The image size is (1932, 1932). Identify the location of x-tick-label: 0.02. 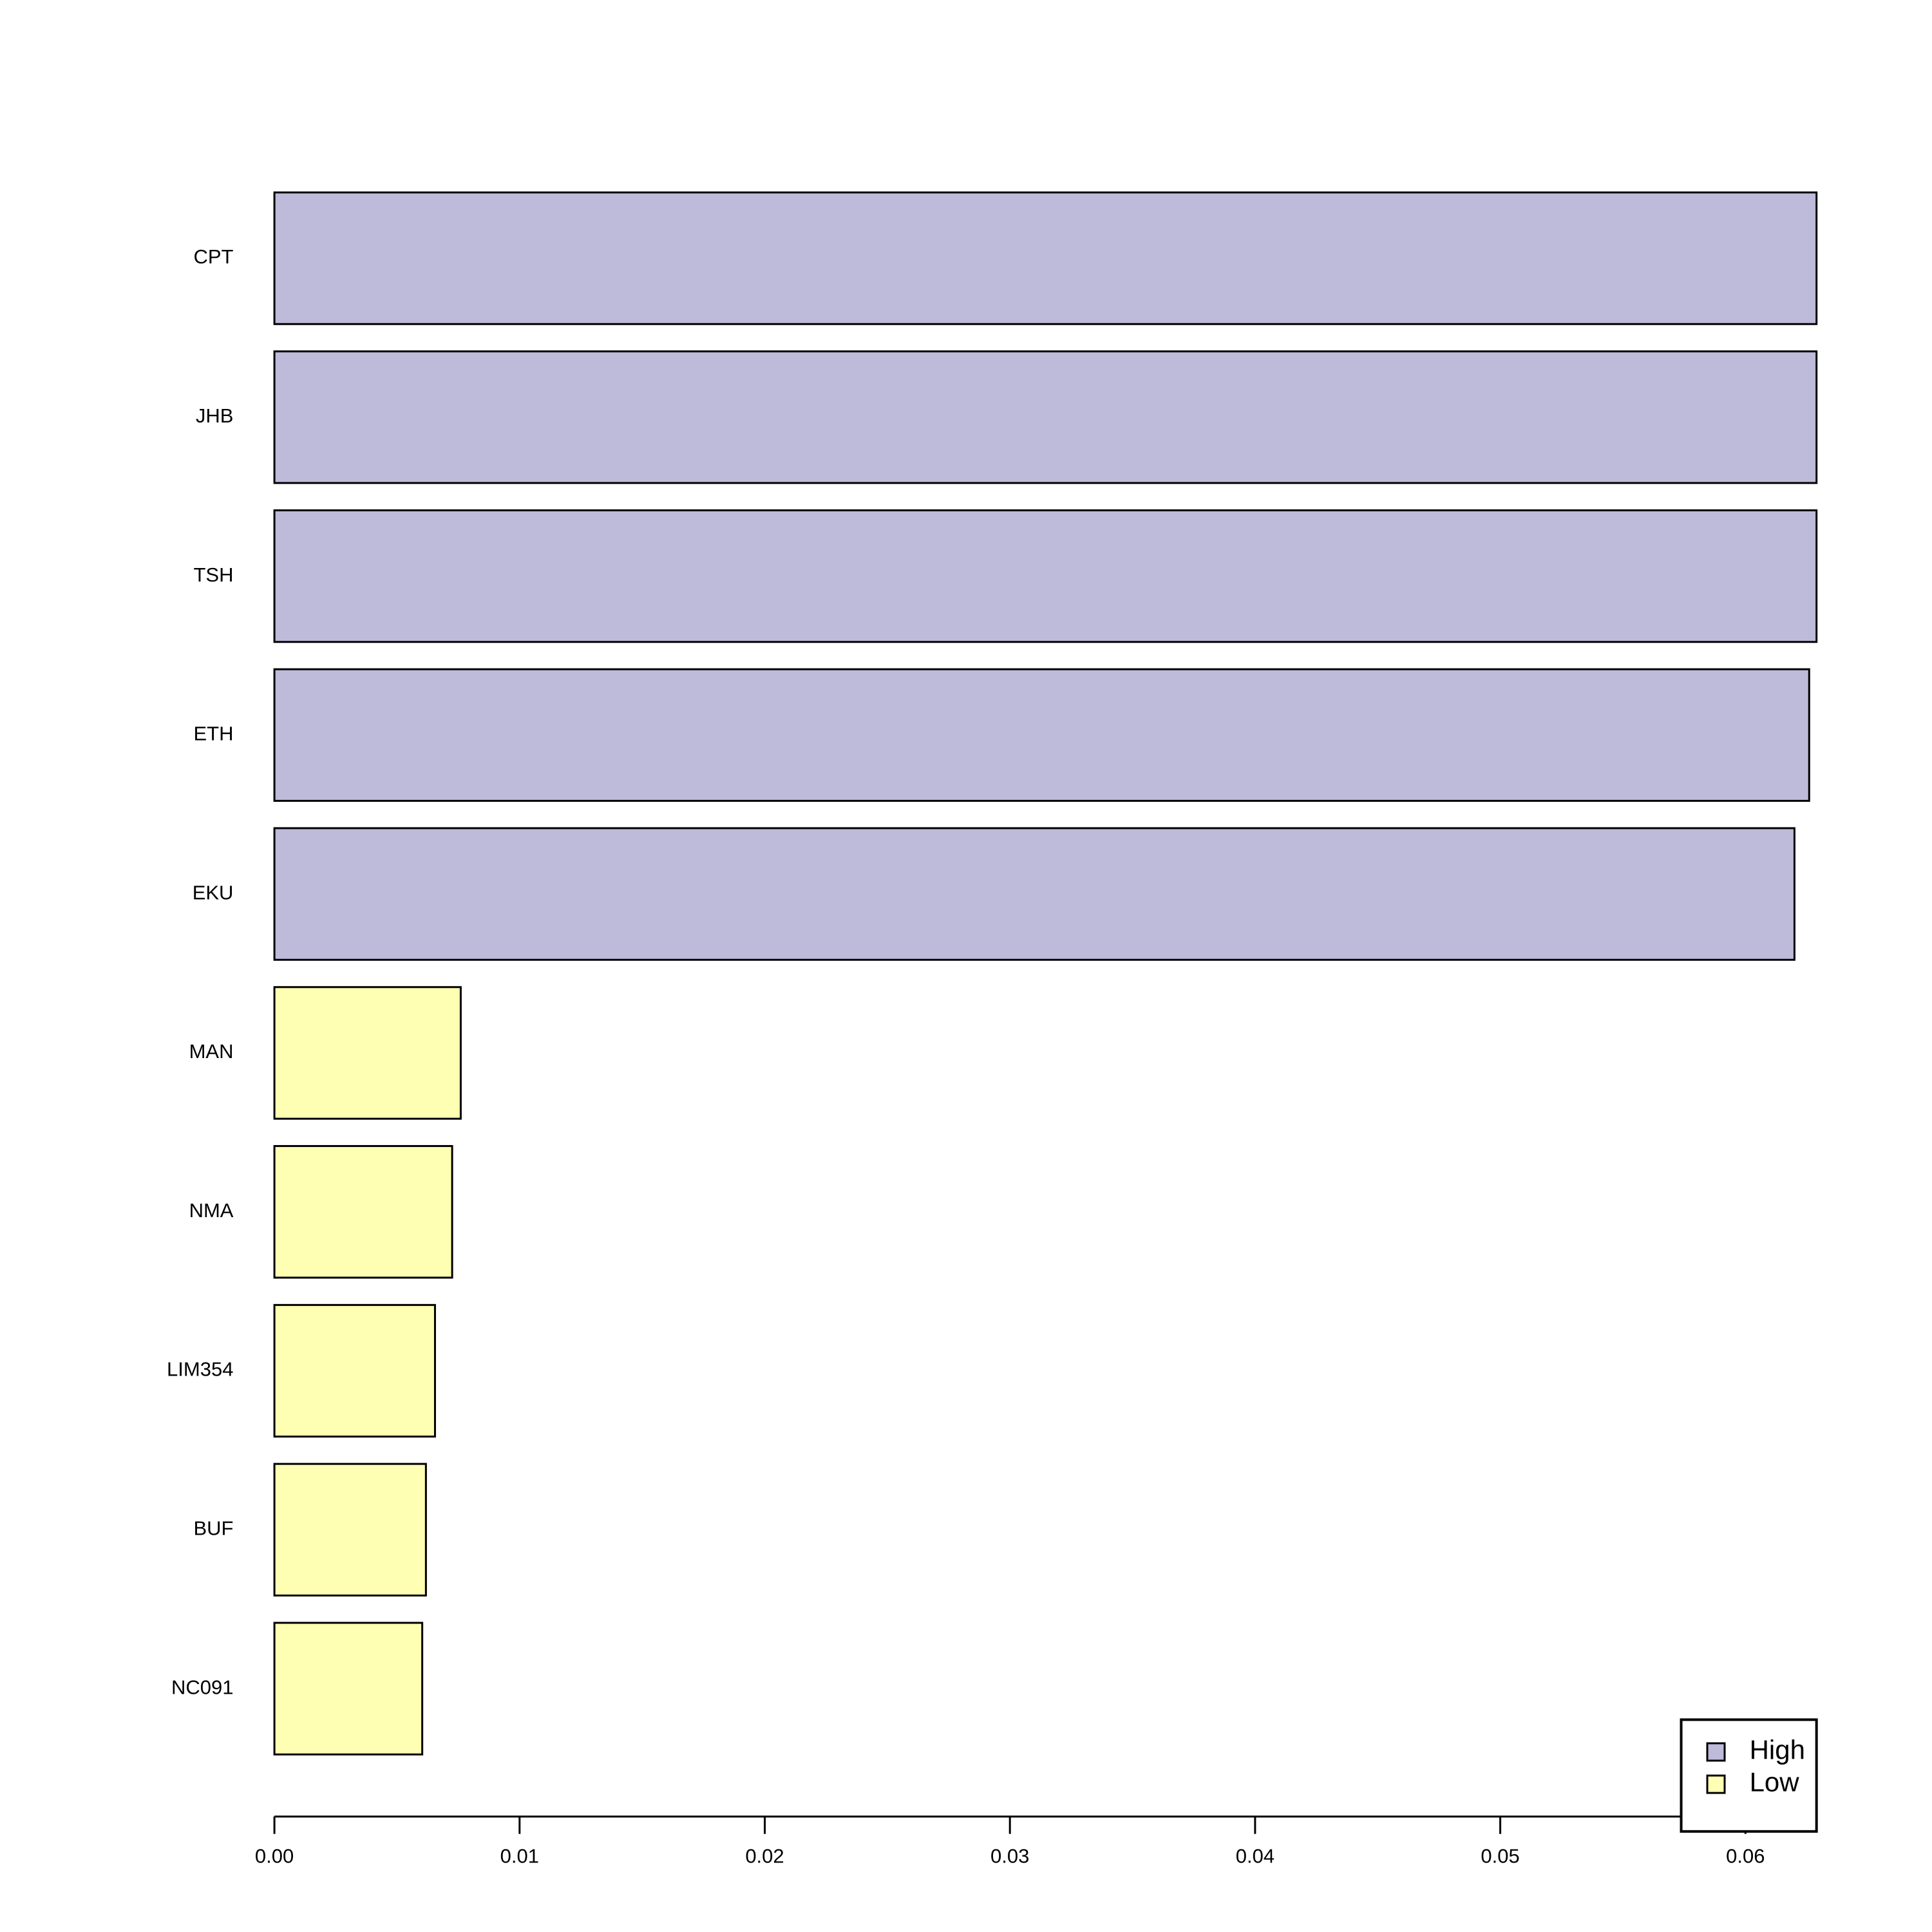
(764, 1857).